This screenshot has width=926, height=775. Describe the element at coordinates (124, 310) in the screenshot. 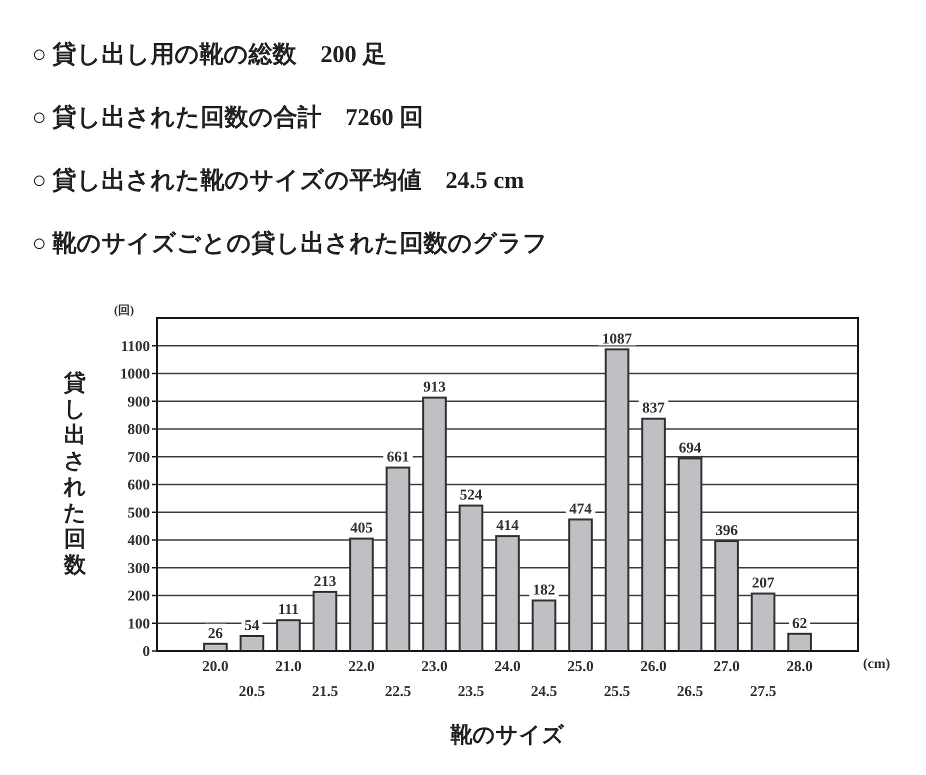

I see `text: (回)` at that location.